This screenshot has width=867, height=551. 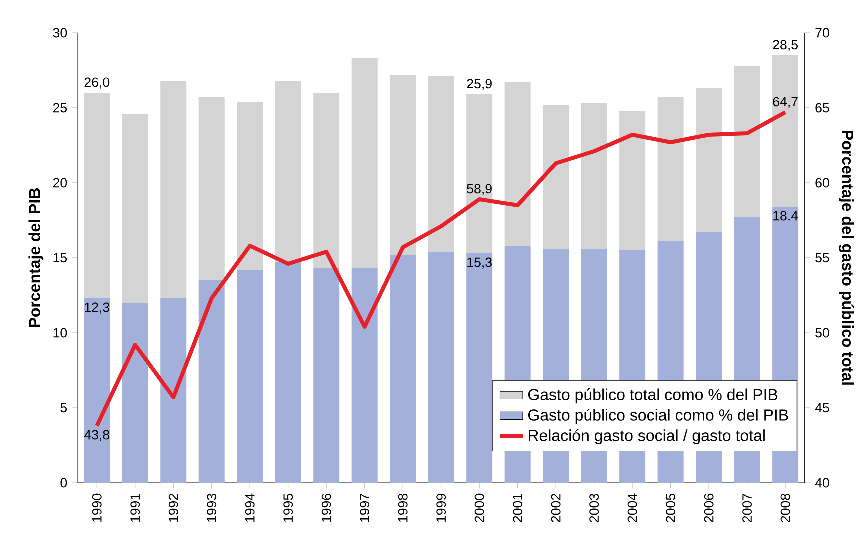 What do you see at coordinates (212, 508) in the screenshot?
I see `x-tick-label: 1993` at bounding box center [212, 508].